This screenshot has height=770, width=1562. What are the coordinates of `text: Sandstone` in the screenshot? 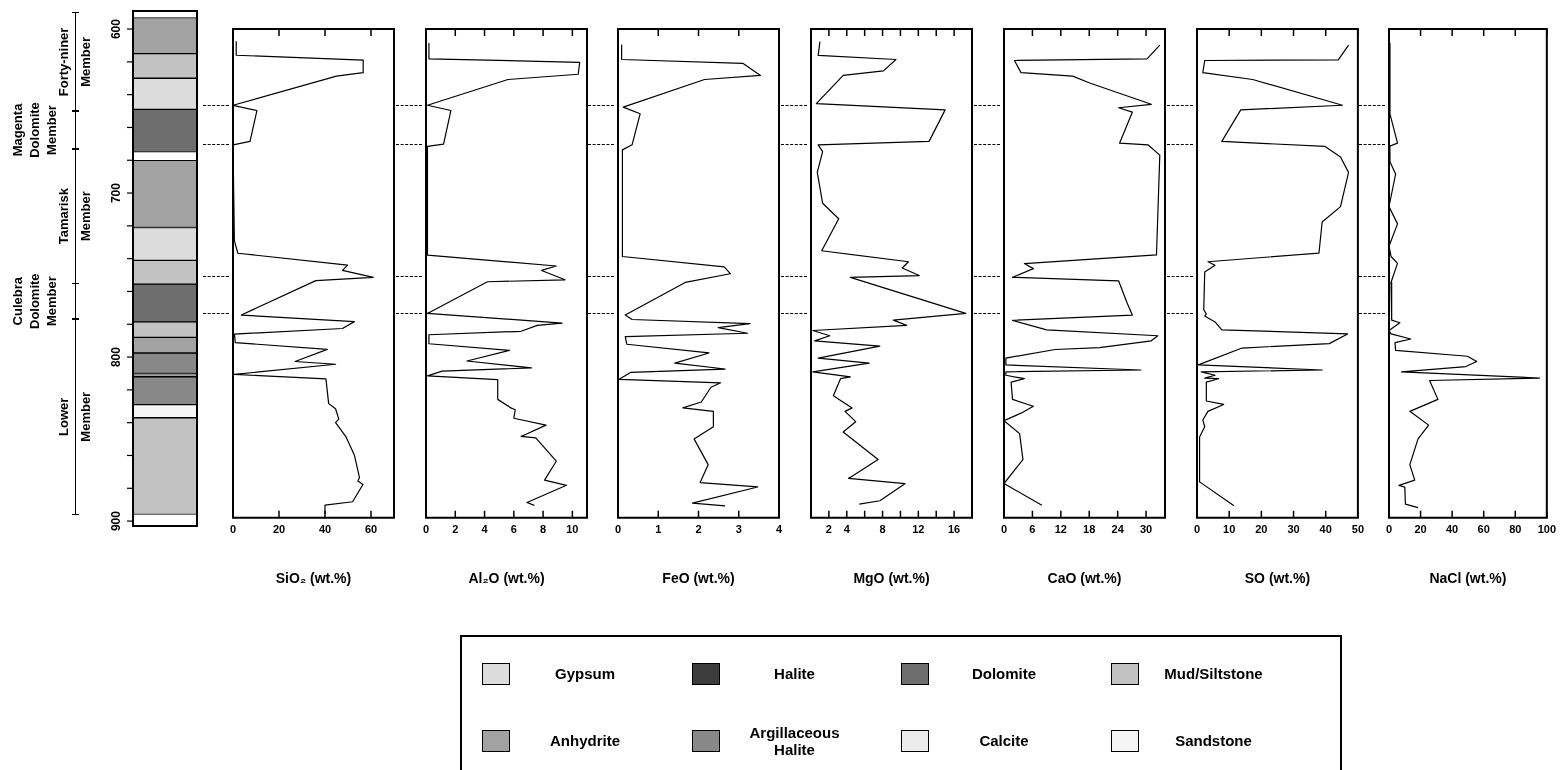 It's located at (1213, 740).